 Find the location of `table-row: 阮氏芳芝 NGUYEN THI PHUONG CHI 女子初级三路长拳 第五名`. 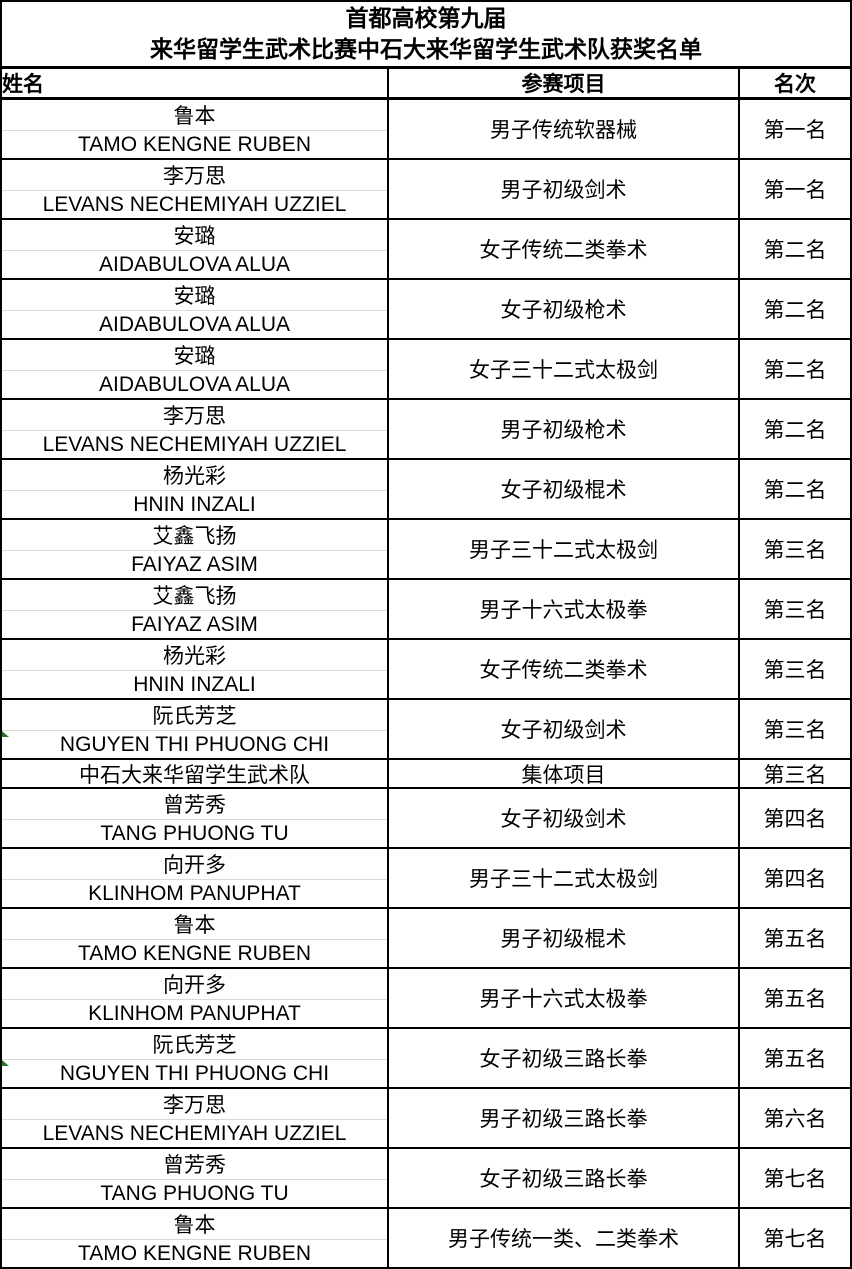

table-row: 阮氏芳芝 NGUYEN THI PHUONG CHI 女子初级三路长拳 第五名 is located at coordinates (426, 1059).